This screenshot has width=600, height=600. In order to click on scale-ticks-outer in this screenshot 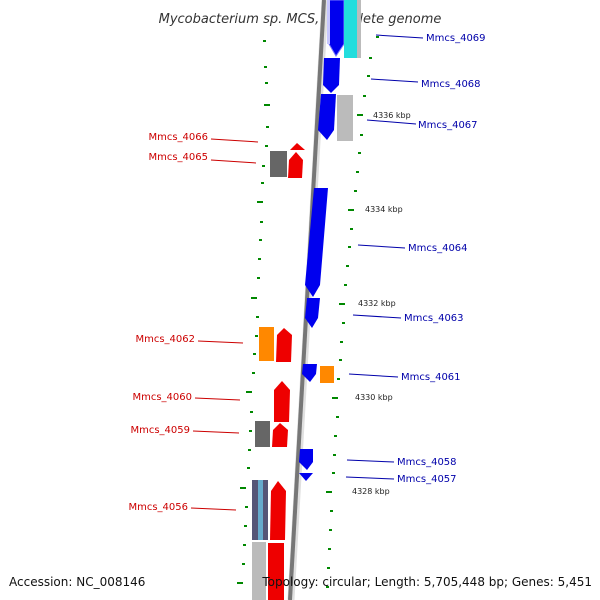, I will do `click(253, 312)`.